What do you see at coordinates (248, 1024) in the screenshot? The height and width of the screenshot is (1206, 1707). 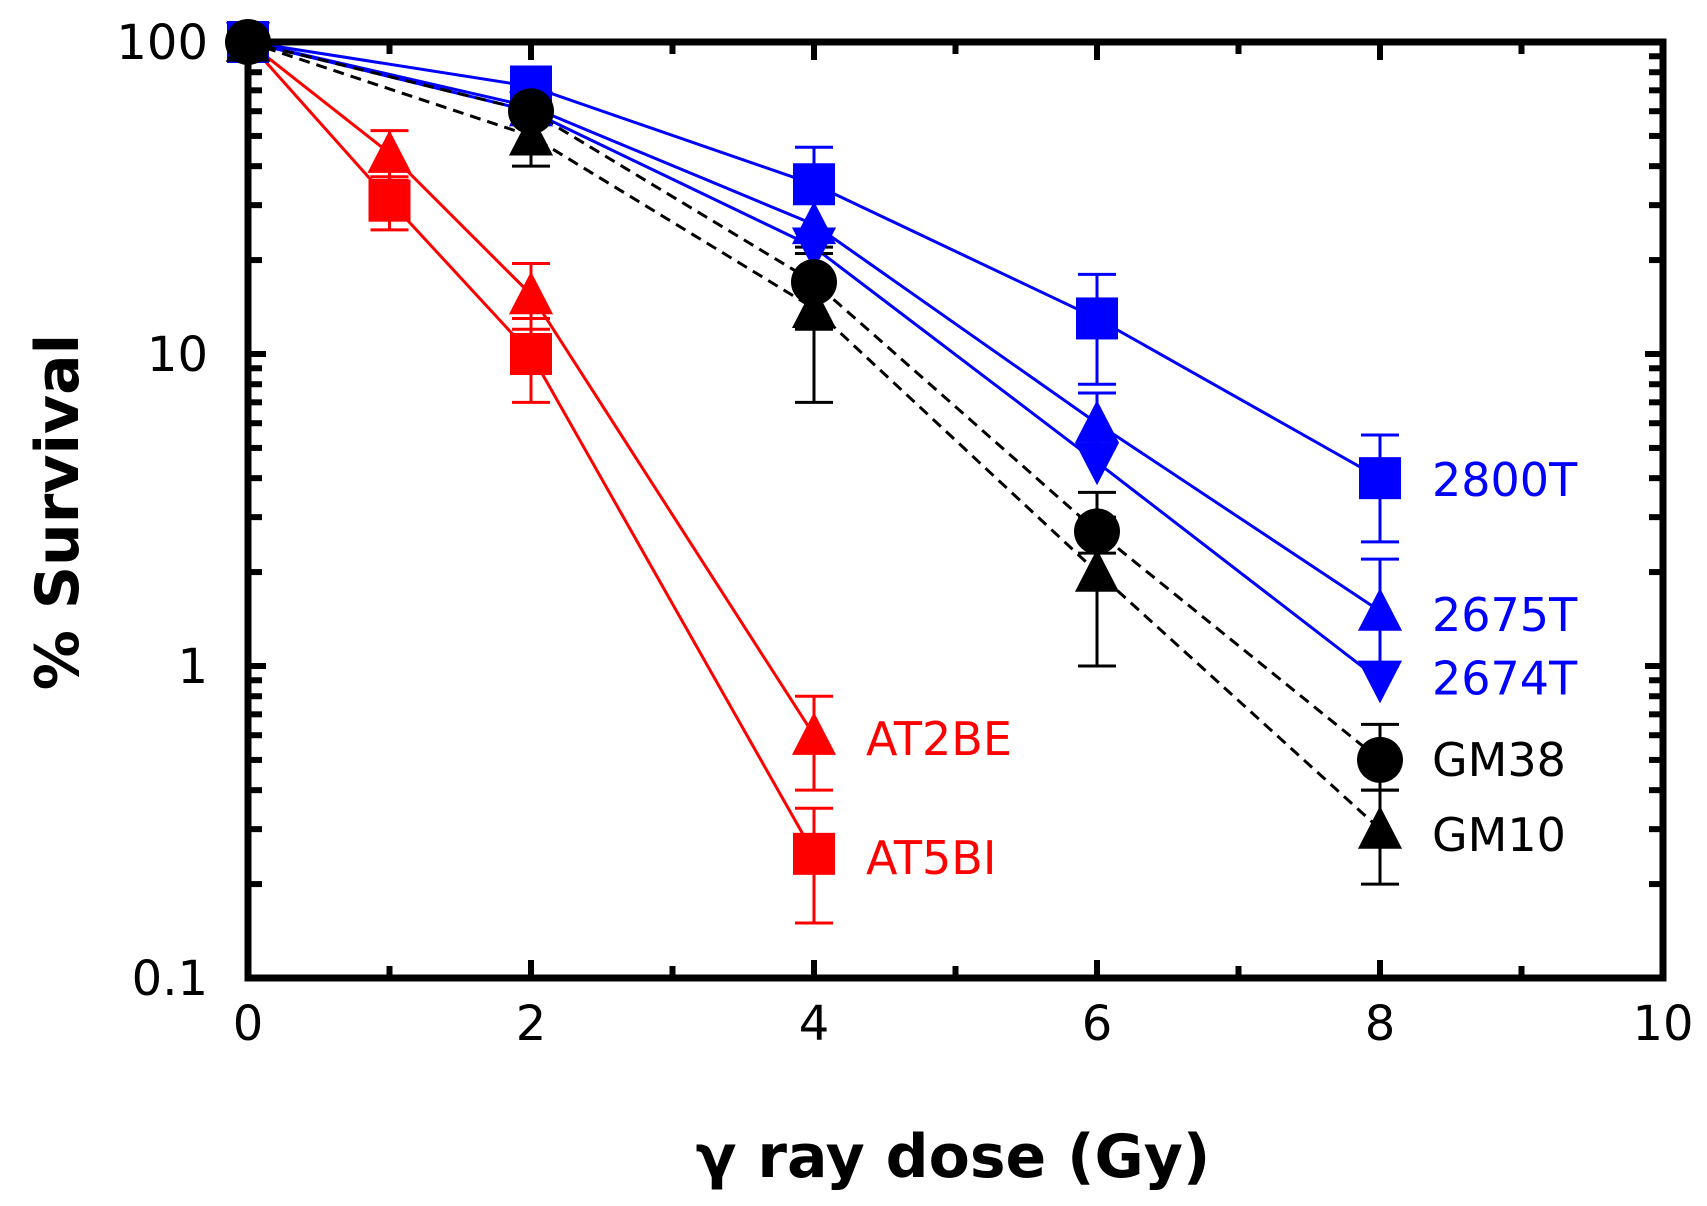 I see `x-tick-label: 0` at bounding box center [248, 1024].